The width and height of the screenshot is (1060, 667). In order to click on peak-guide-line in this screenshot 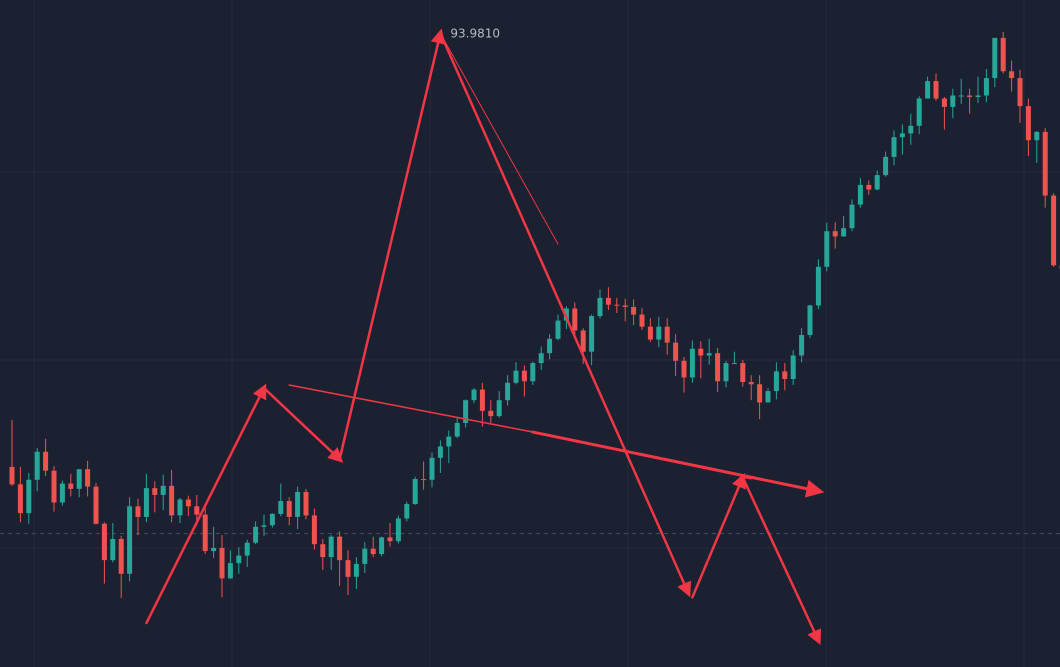, I will do `click(499, 138)`.